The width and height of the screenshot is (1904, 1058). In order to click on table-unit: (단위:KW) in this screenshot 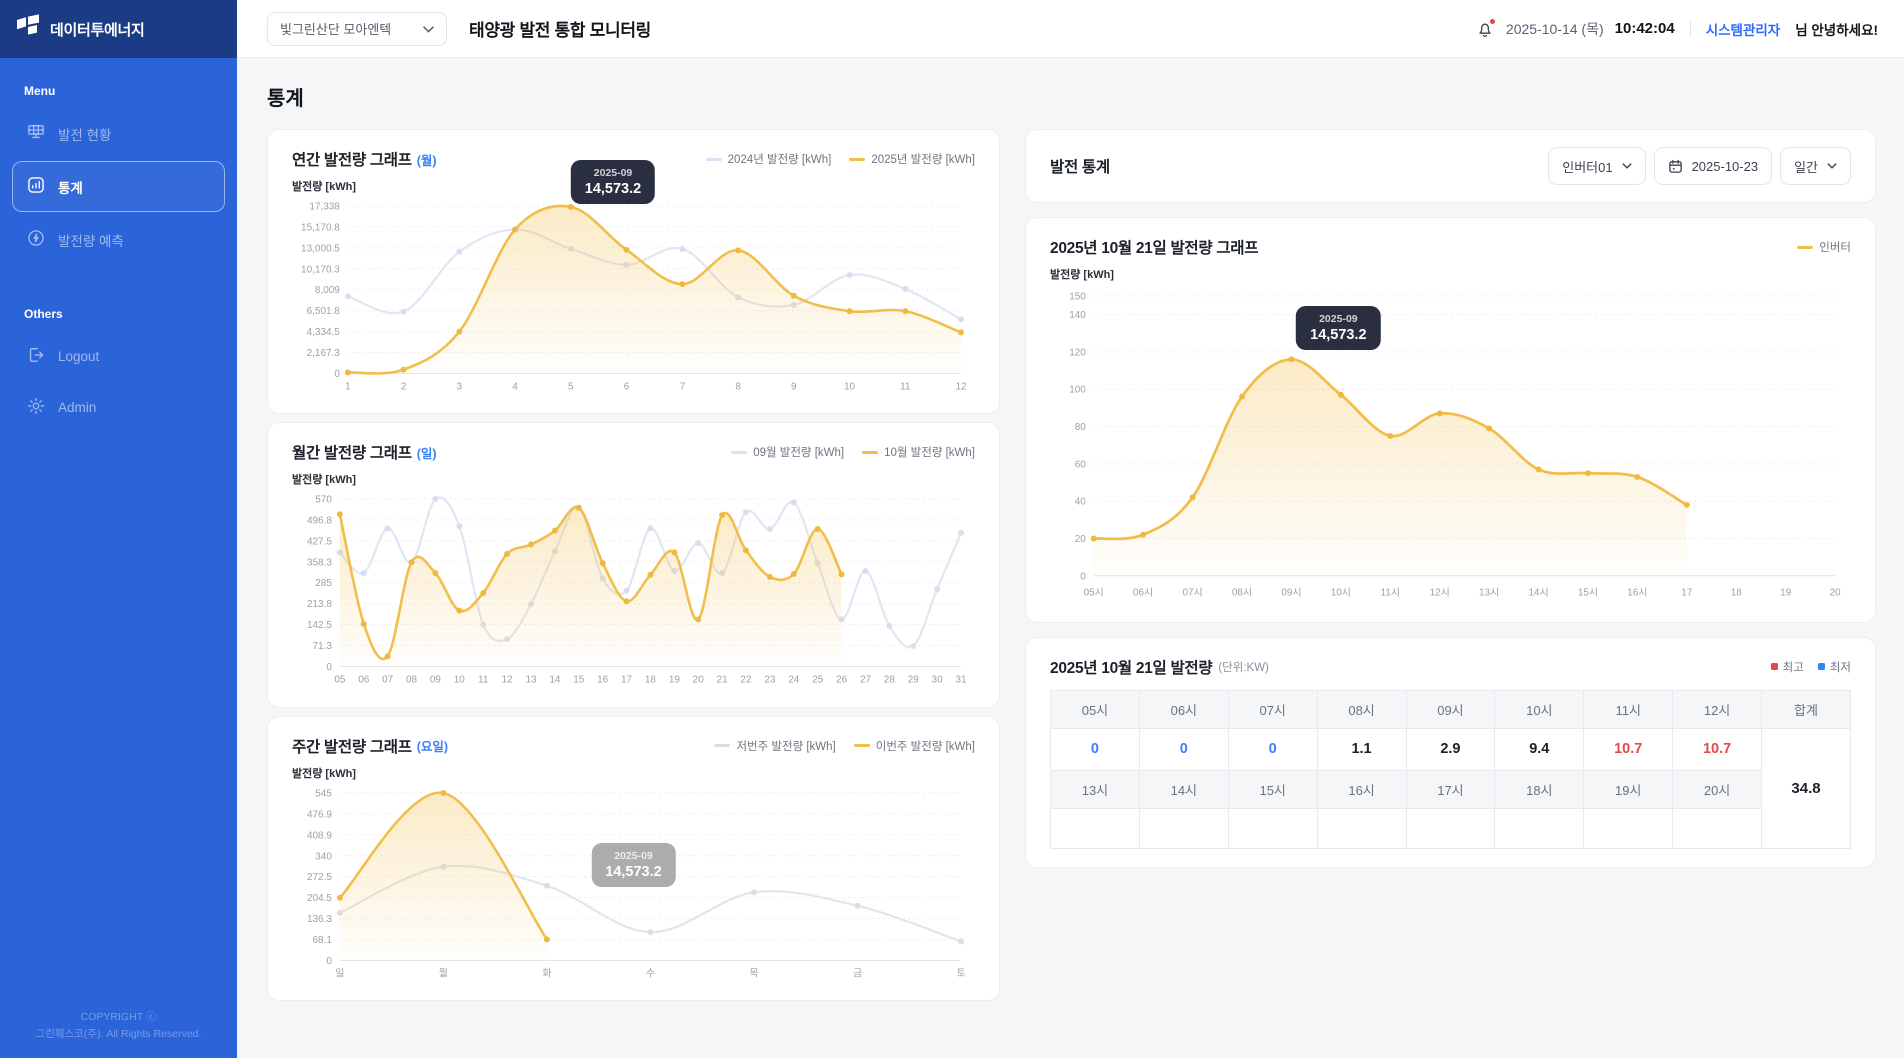, I will do `click(1243, 667)`.